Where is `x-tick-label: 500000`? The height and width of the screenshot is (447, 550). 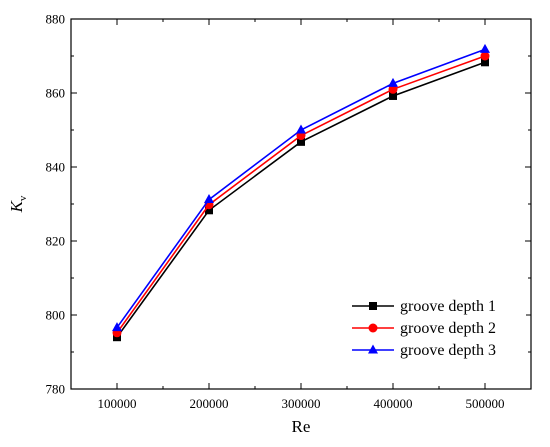 x-tick-label: 500000 is located at coordinates (485, 403).